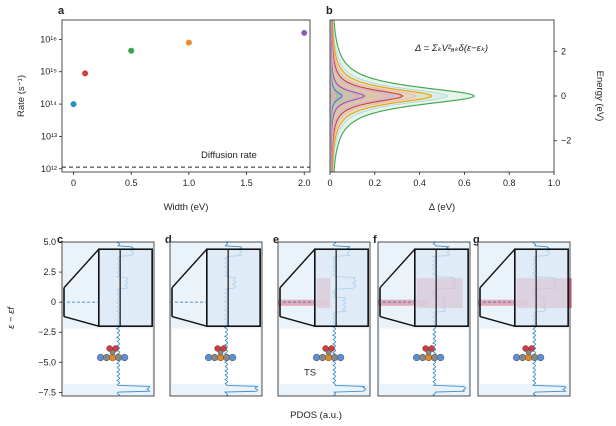 The image size is (616, 426). What do you see at coordinates (47, 392) in the screenshot?
I see `pdos-ytick-label: −7.5` at bounding box center [47, 392].